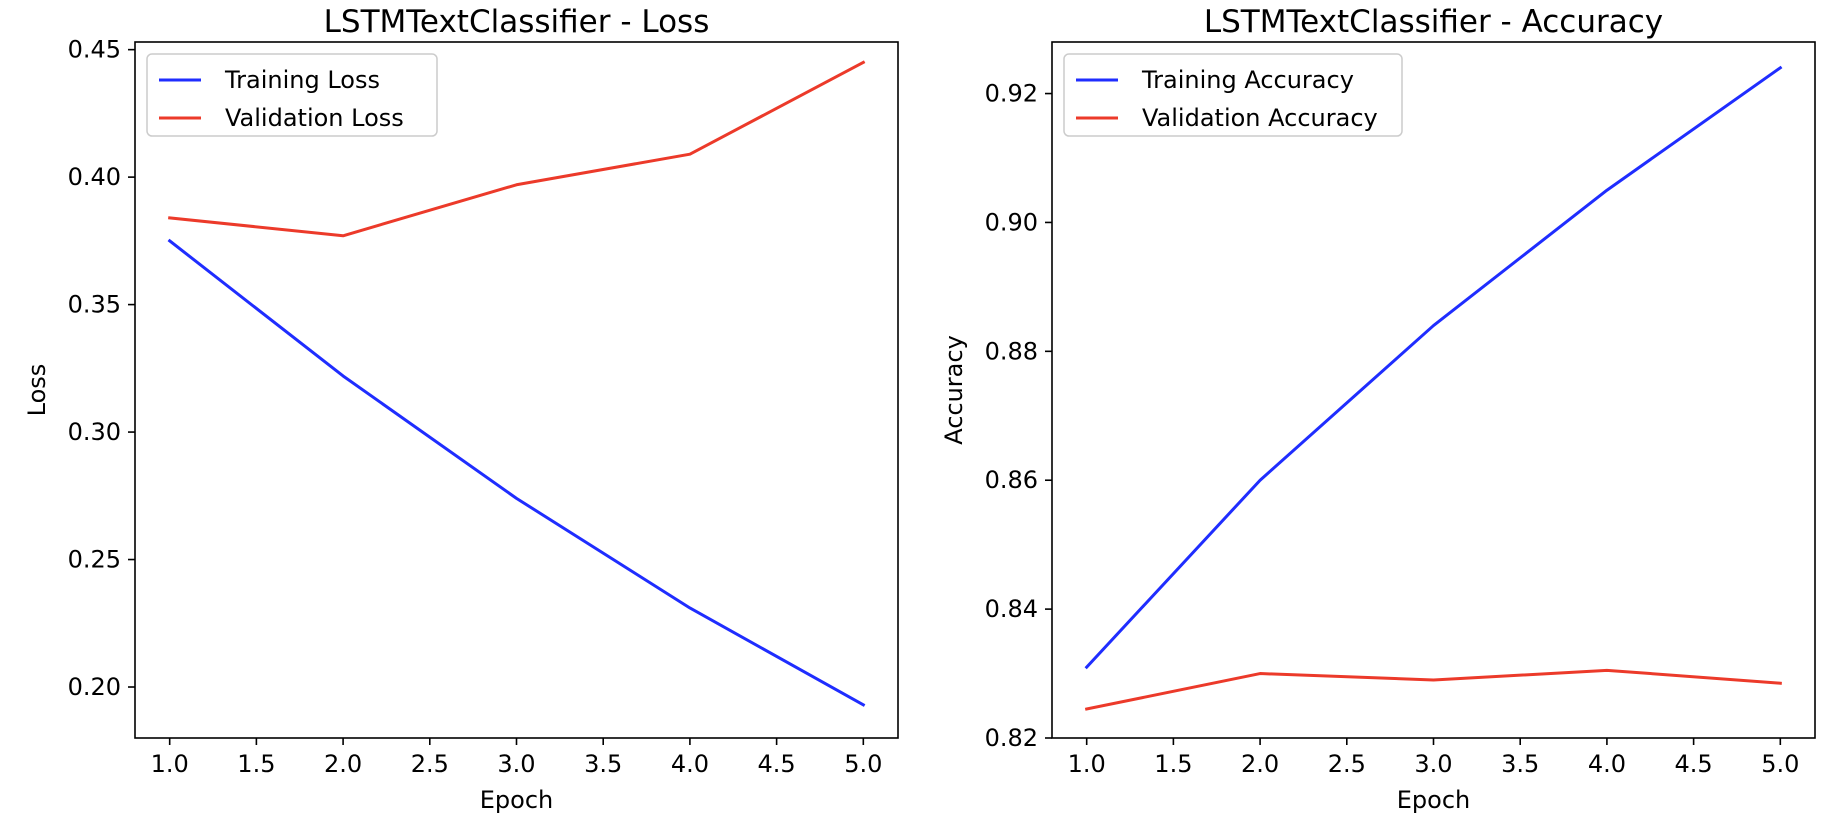 This screenshot has height=838, width=1830. I want to click on loss-x-tick-label: 1.0, so click(170, 764).